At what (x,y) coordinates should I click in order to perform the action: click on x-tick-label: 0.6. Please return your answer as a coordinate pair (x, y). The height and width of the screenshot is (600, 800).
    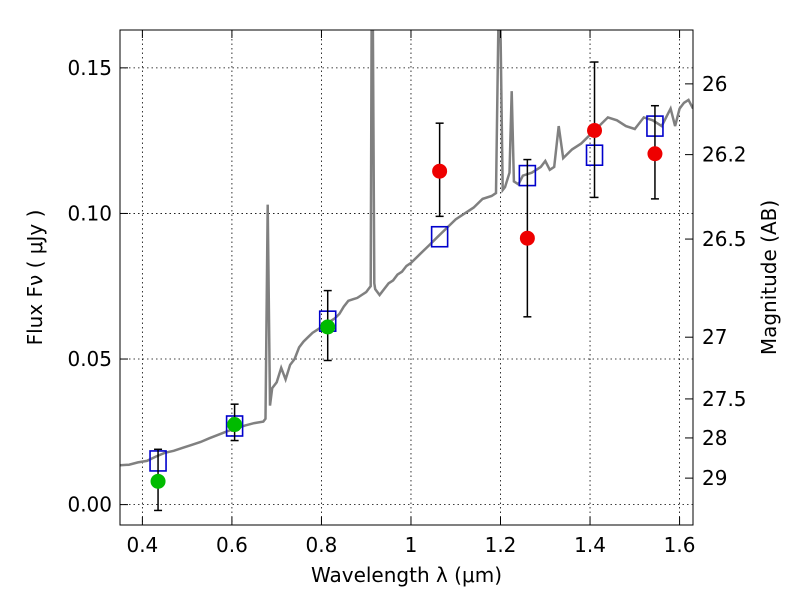
    Looking at the image, I should click on (232, 545).